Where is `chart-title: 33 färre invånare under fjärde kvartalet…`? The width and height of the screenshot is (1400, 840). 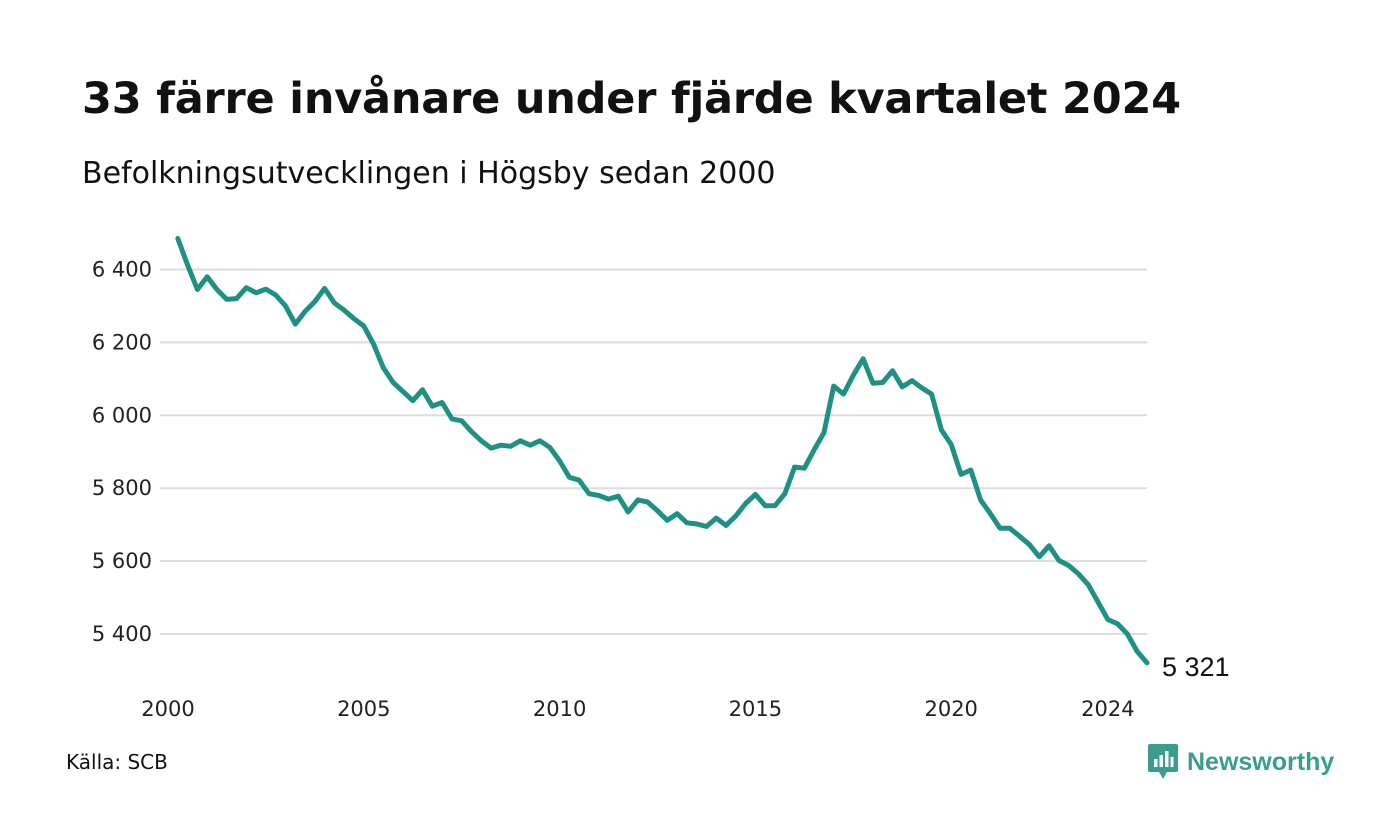
chart-title: 33 färre invånare under fjärde kvartalet… is located at coordinates (631, 99).